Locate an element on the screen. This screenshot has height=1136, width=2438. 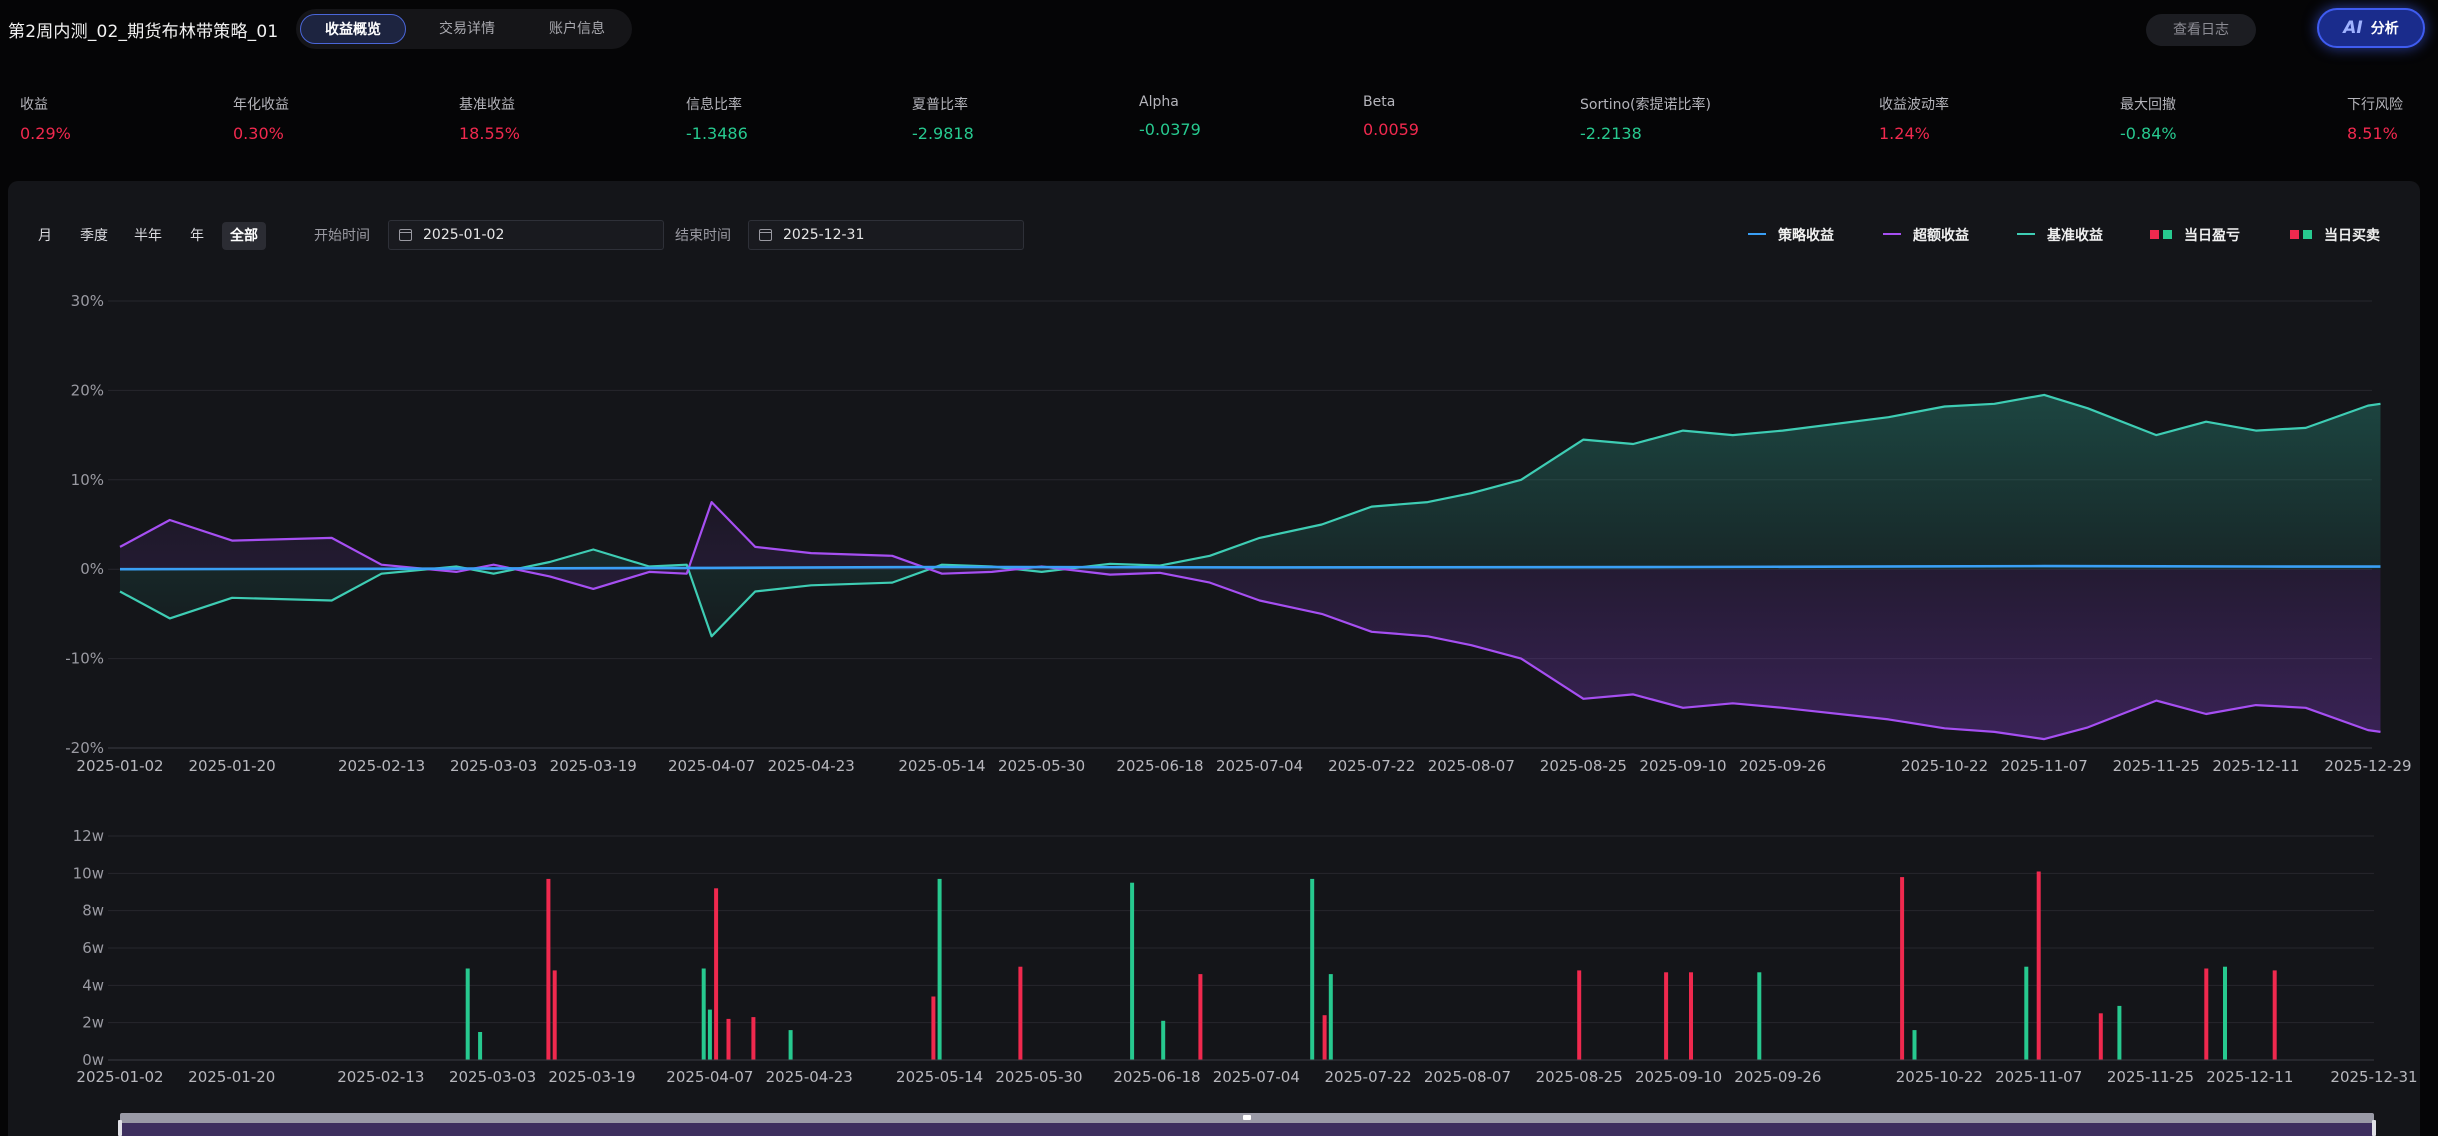
tab-account-info: 账户信息 is located at coordinates (577, 29).